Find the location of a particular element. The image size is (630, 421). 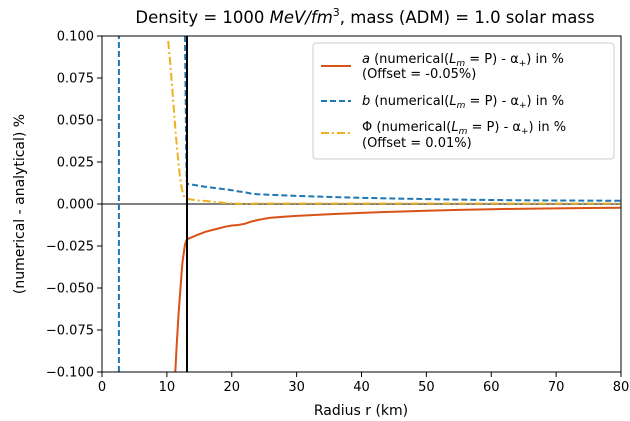

legend-b-var: b is located at coordinates (366, 101).